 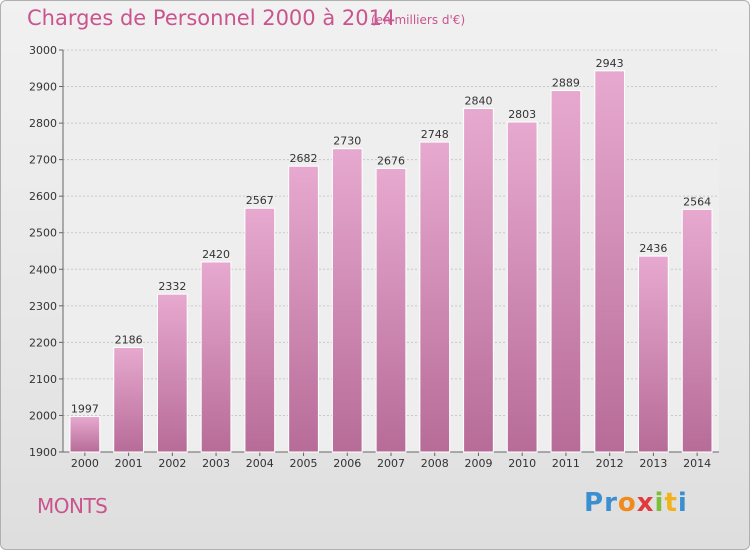 I want to click on bar-2007, so click(x=391, y=310).